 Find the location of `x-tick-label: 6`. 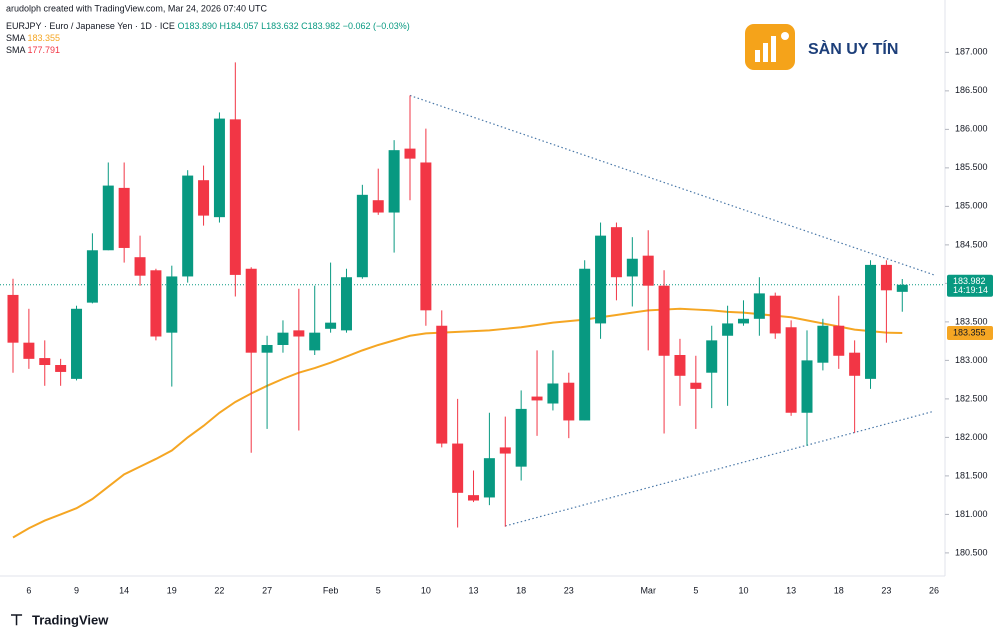

x-tick-label: 6 is located at coordinates (28, 590).